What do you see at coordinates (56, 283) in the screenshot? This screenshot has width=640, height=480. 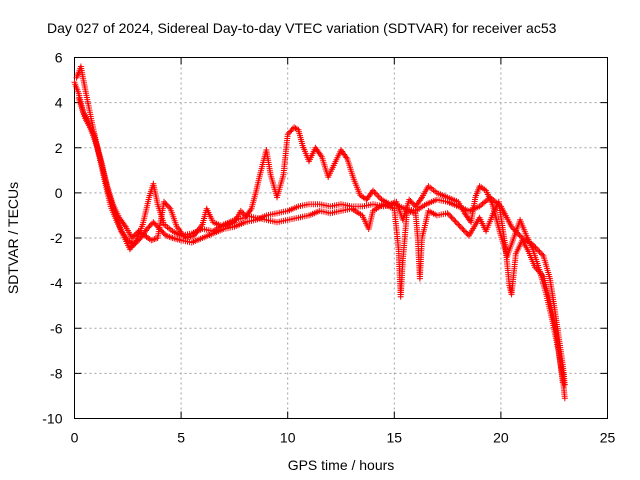 I see `y-tick-label: -4` at bounding box center [56, 283].